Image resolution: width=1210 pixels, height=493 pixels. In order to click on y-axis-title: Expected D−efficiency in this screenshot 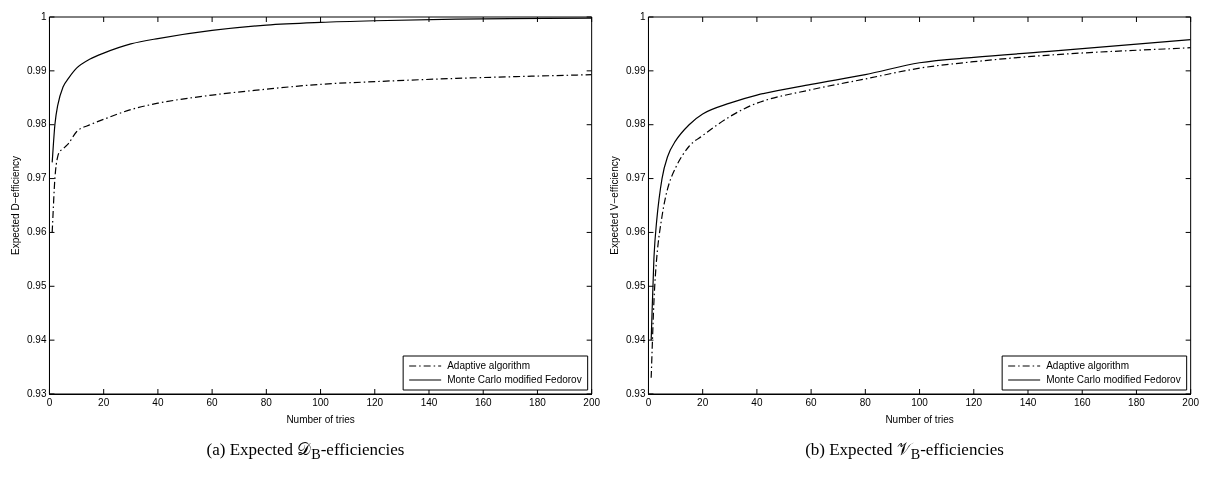, I will do `click(15, 205)`.